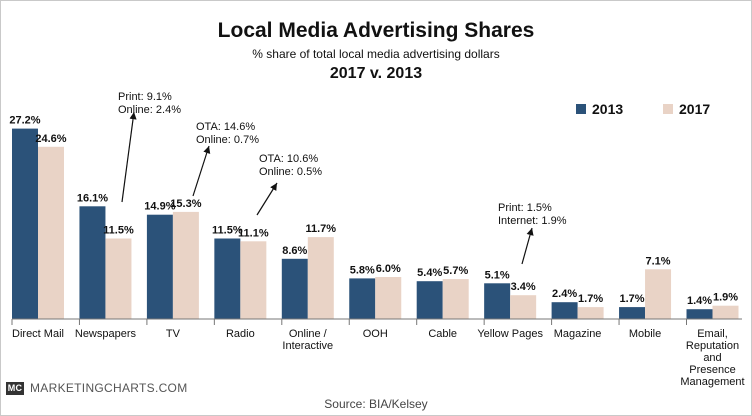  Describe the element at coordinates (159, 207) in the screenshot. I see `data-label-2013-tv: 14.9%` at that location.